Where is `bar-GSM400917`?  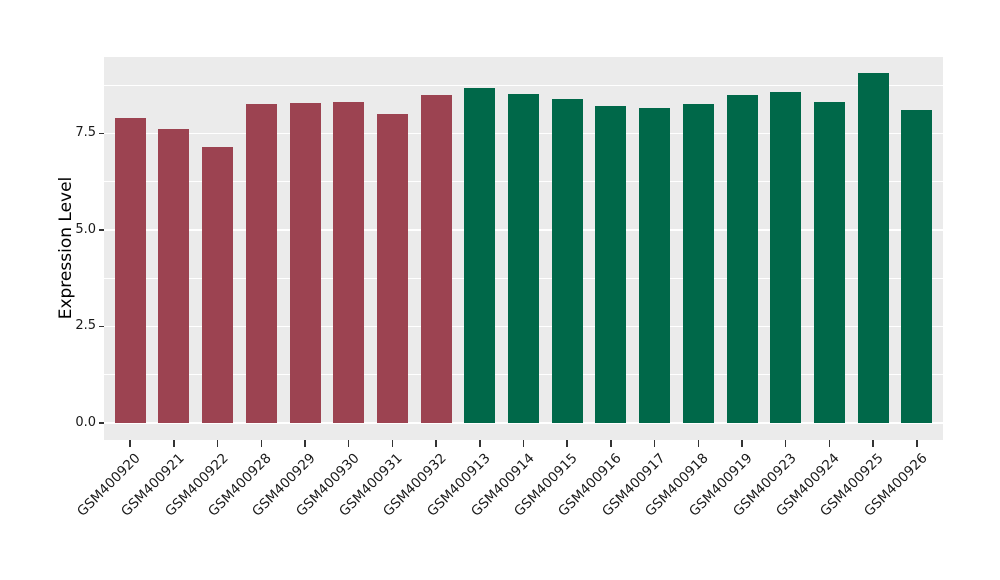
bar-GSM400917 is located at coordinates (655, 265).